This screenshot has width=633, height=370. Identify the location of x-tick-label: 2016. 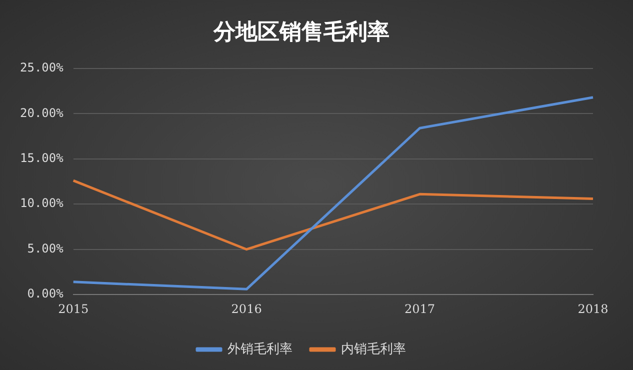
(246, 309).